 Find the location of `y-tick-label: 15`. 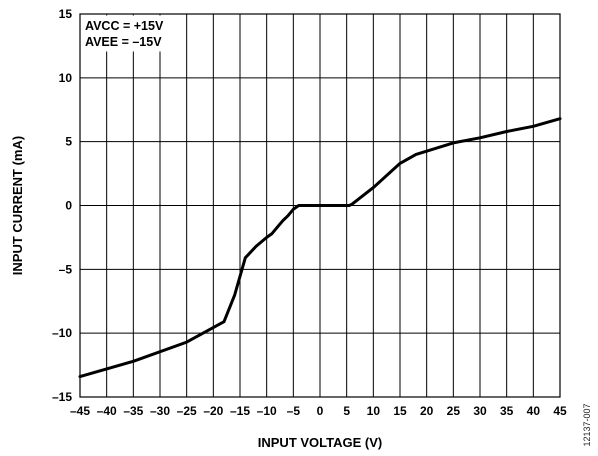

y-tick-label: 15 is located at coordinates (66, 14).